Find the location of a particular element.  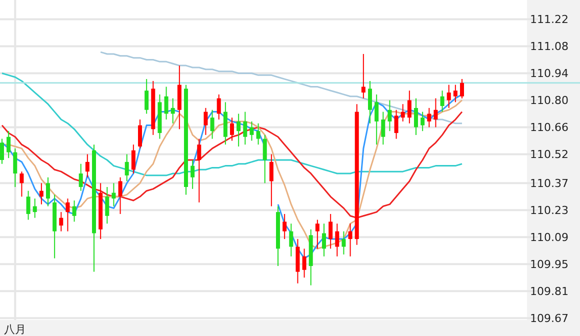

y-tick-label: 109.81 is located at coordinates (549, 291).